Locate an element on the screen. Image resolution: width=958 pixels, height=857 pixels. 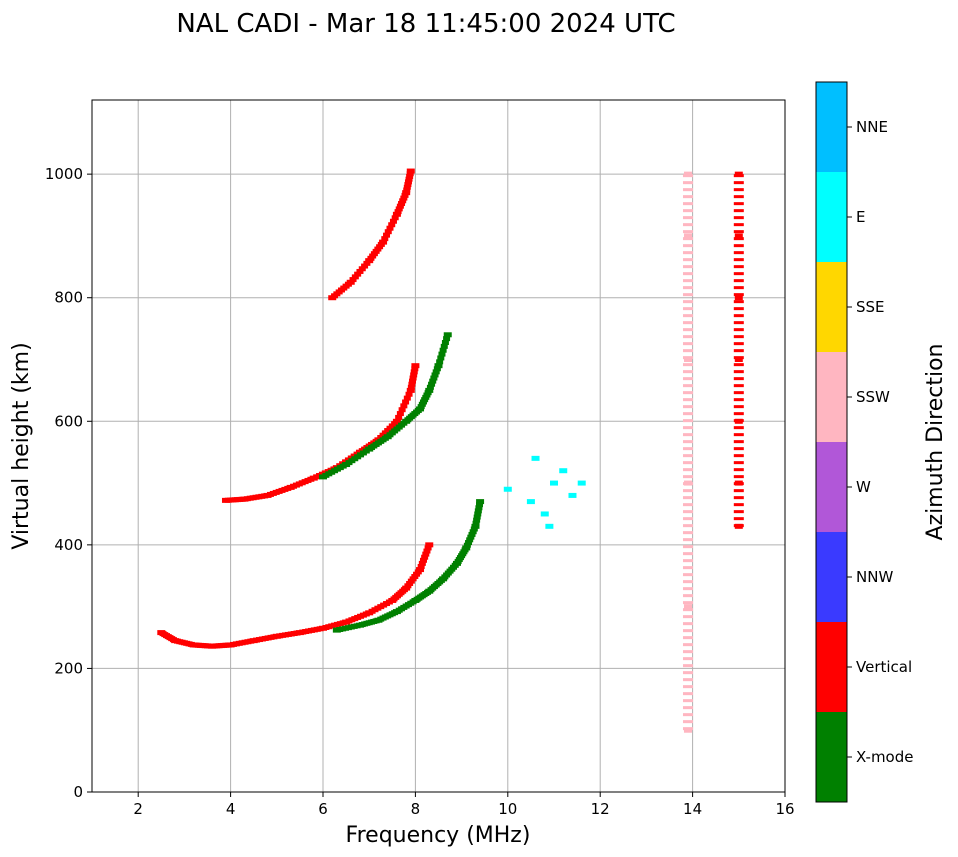
colorbar-label-e: E is located at coordinates (860, 217).